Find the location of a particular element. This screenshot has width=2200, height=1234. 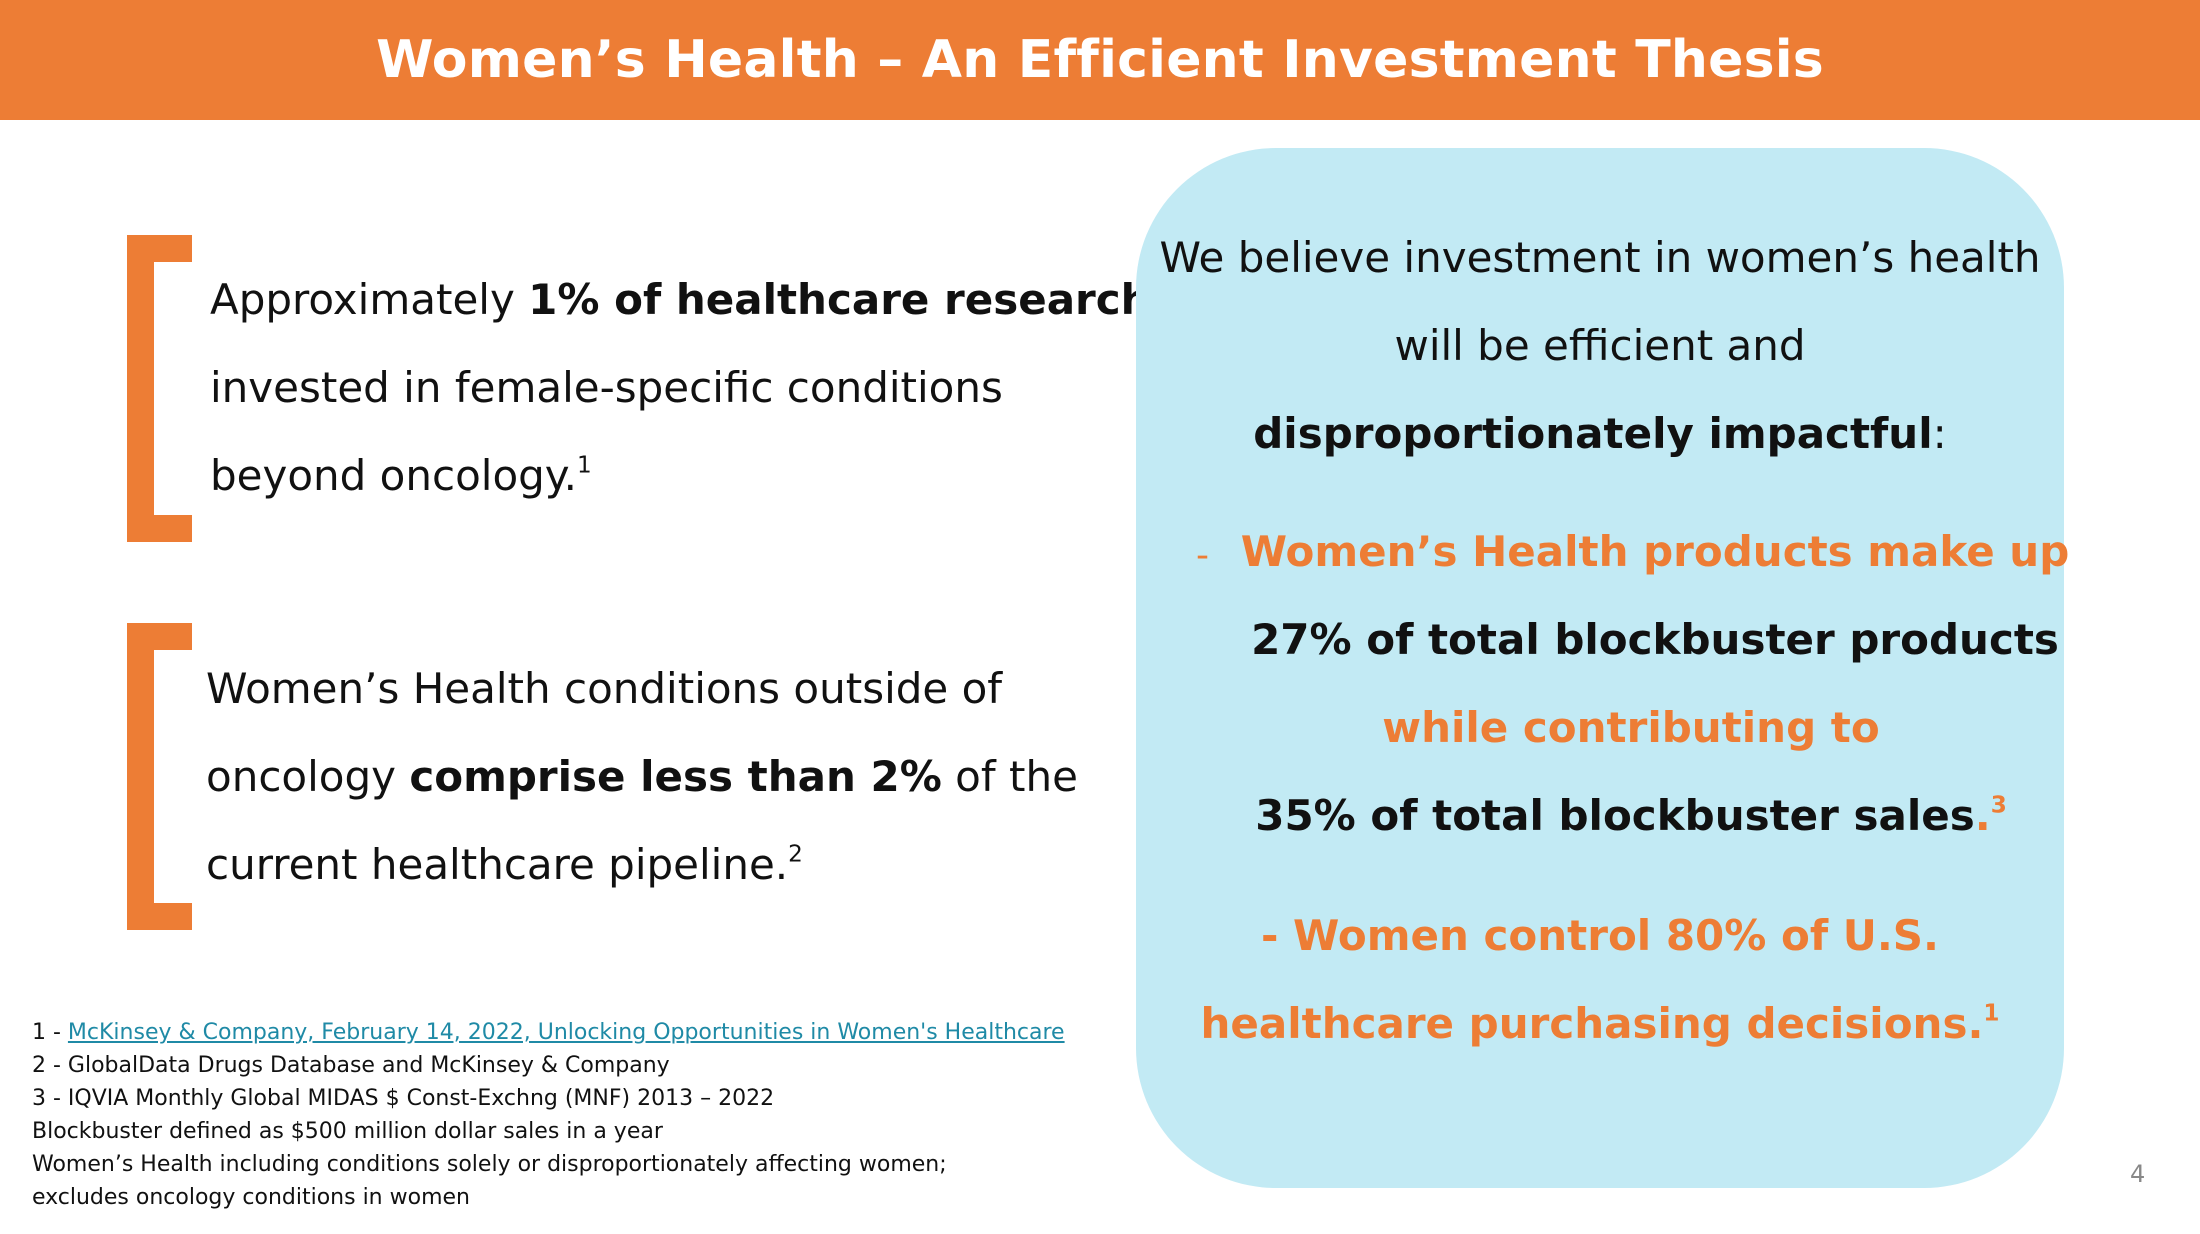

stat2-line2: oncology comprise less than 2% of the is located at coordinates (642, 776).